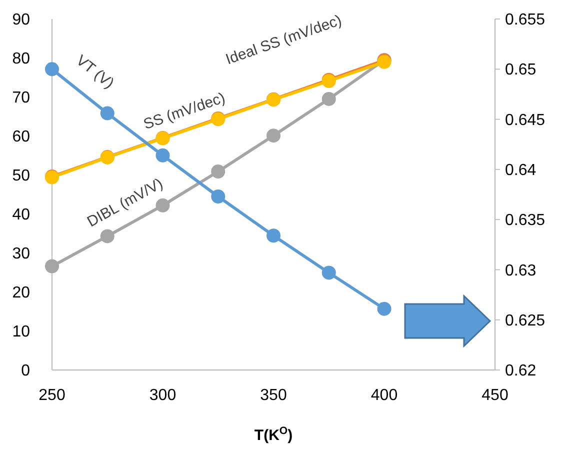 This screenshot has height=452, width=564. What do you see at coordinates (520, 171) in the screenshot?
I see `y2-tick-label: 0.64` at bounding box center [520, 171].